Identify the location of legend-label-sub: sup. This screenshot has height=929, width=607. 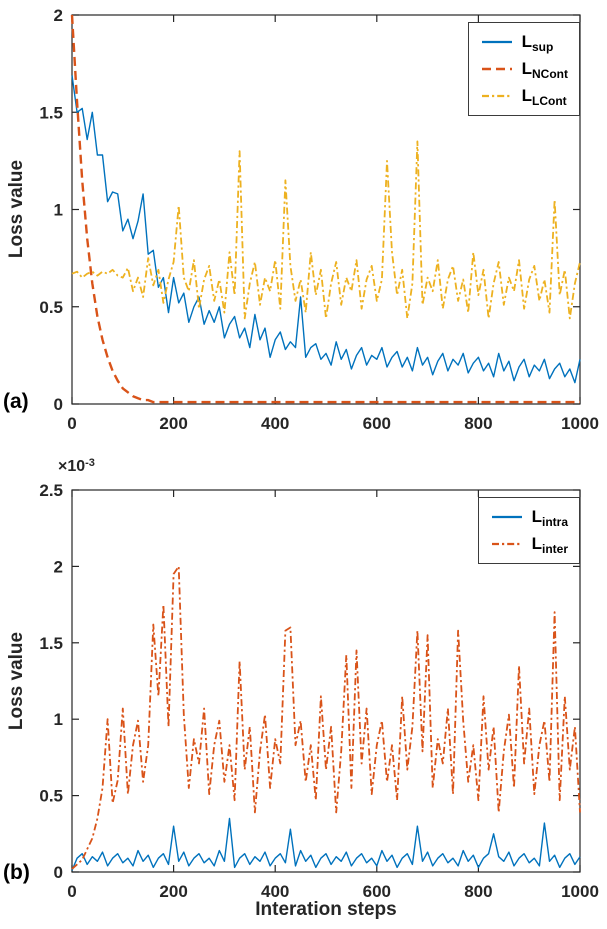
(543, 47).